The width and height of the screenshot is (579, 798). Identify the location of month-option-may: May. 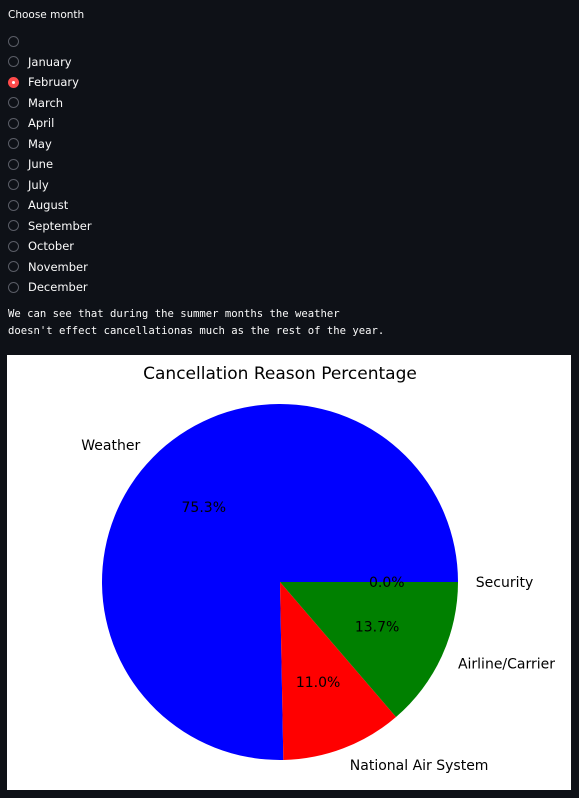
(50, 144).